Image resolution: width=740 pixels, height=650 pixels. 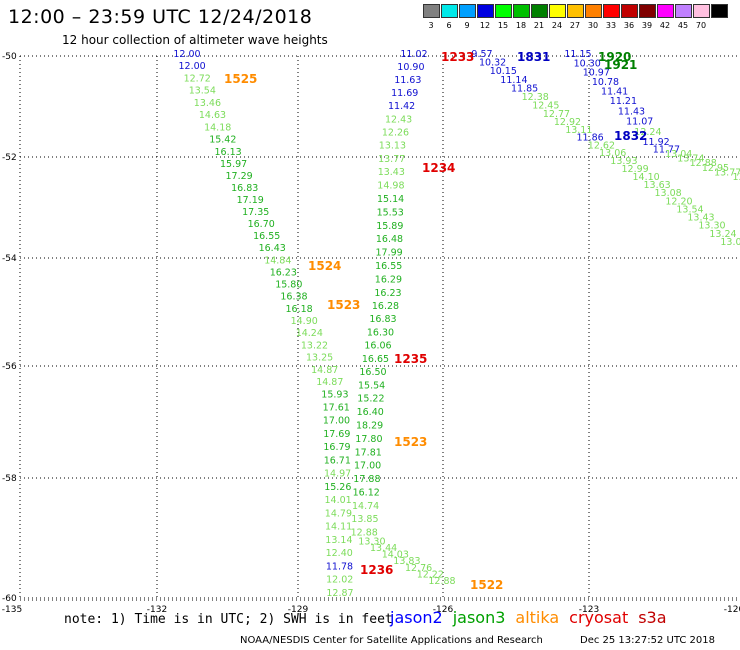 What do you see at coordinates (337, 461) in the screenshot?
I see `wave-height-reading: 16.71` at bounding box center [337, 461].